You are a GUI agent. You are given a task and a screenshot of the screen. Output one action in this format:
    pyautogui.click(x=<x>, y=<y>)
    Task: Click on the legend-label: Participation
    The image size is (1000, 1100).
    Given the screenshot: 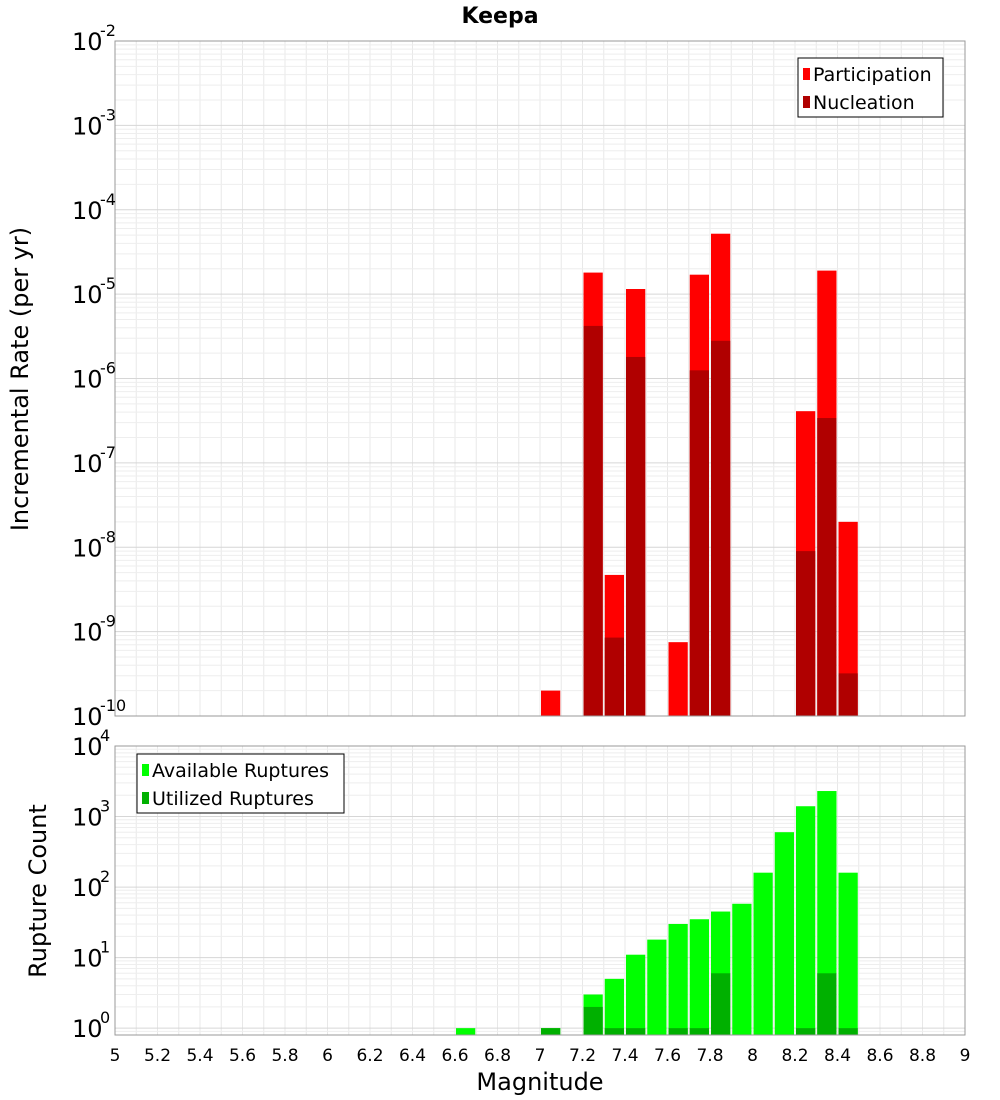 What is the action you would take?
    pyautogui.click(x=872, y=75)
    